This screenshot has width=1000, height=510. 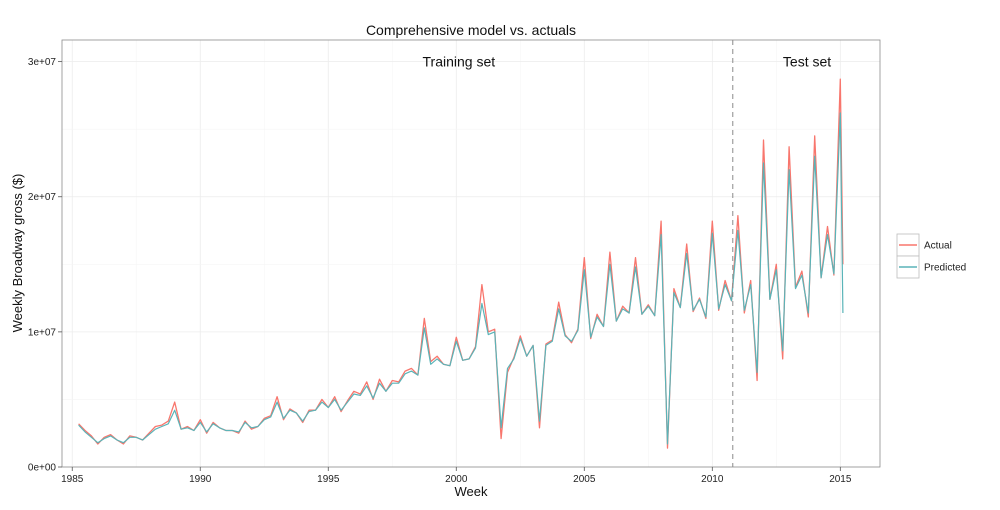 What do you see at coordinates (17, 253) in the screenshot?
I see `y-axis-title: Weekly Broadway gross ($)` at bounding box center [17, 253].